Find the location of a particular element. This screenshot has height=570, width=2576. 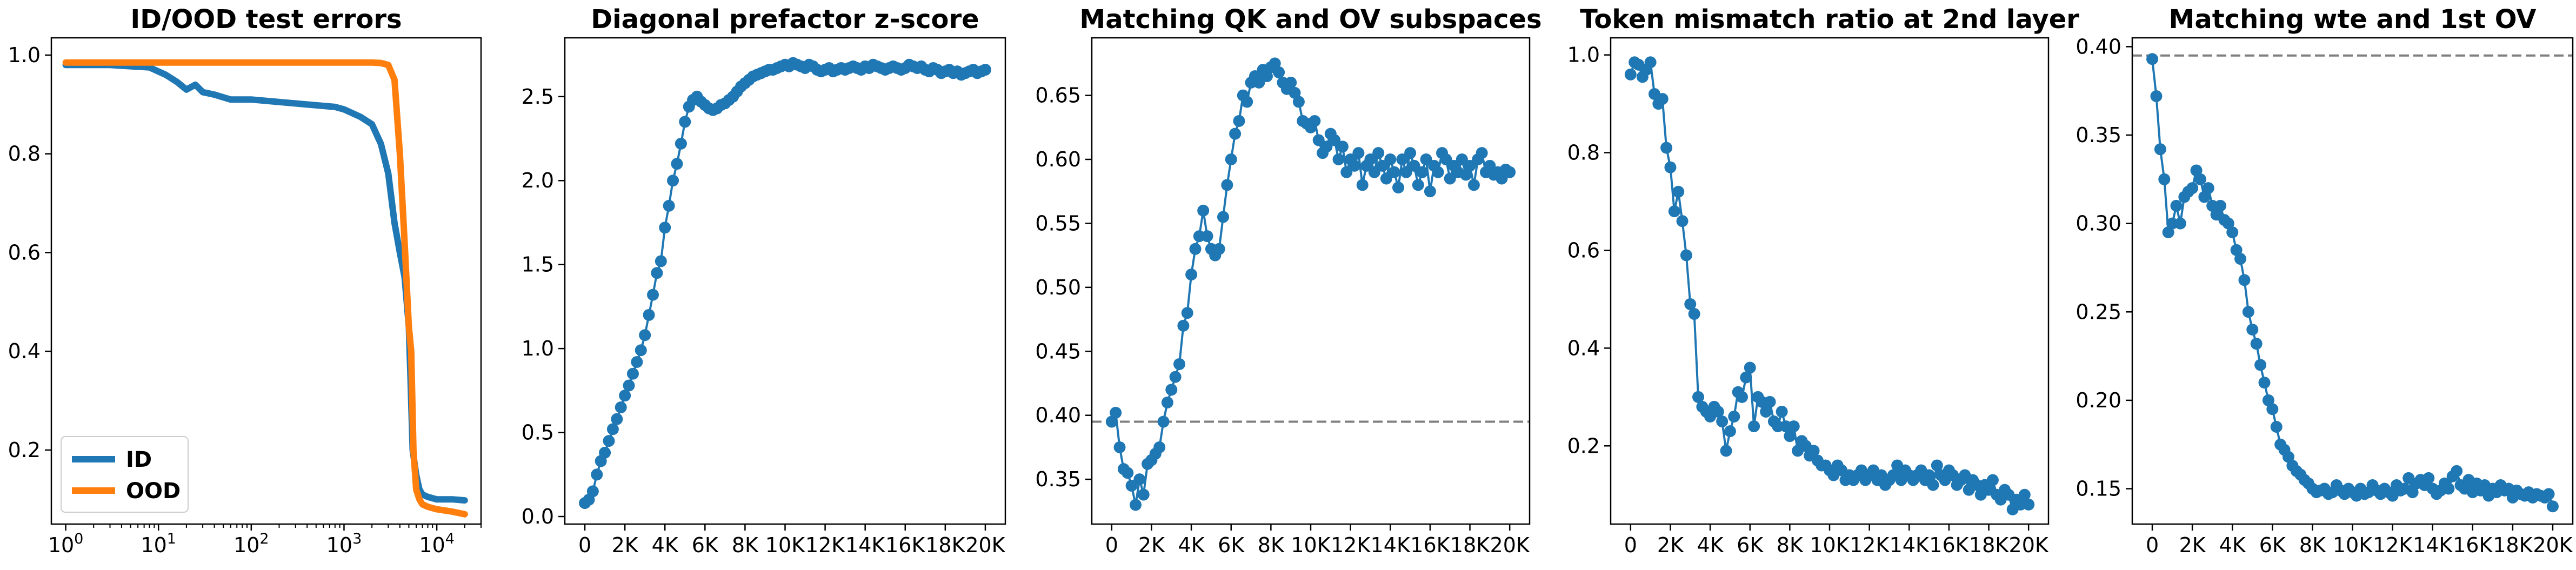

y-tick-label: 2.5 is located at coordinates (538, 97).